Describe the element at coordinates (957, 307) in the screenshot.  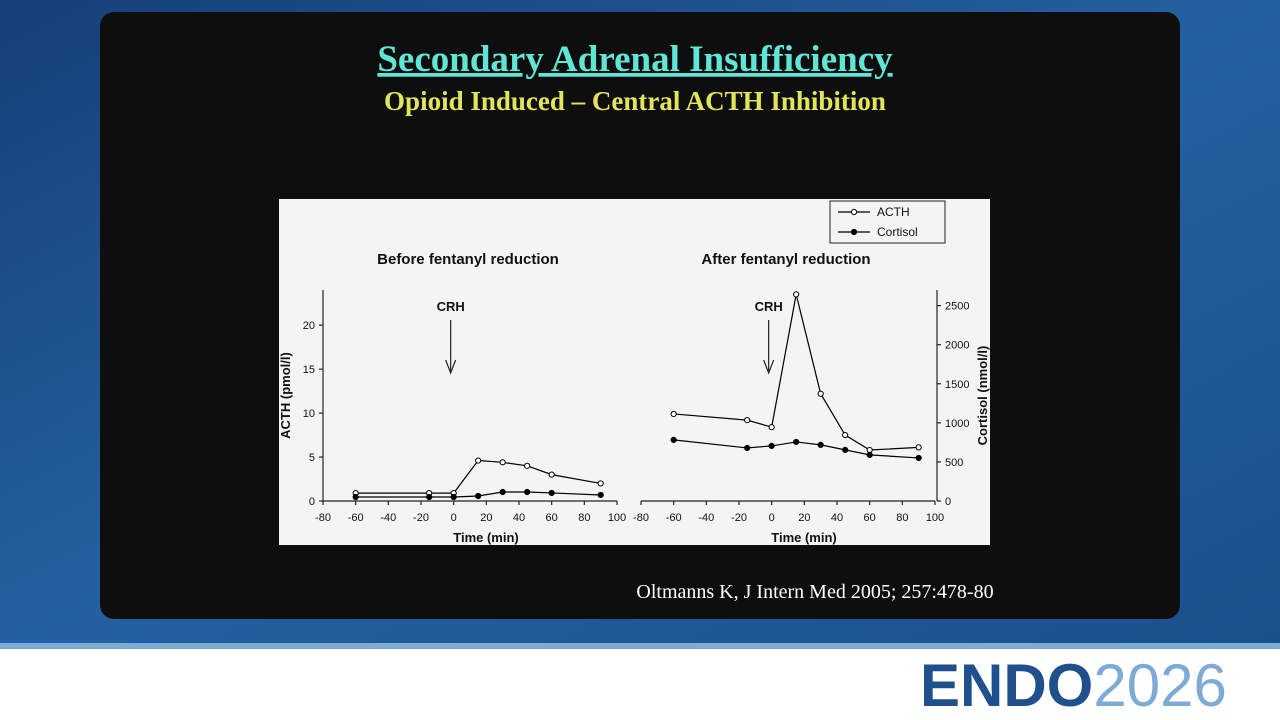
I see `y2-tick-label: 2500` at that location.